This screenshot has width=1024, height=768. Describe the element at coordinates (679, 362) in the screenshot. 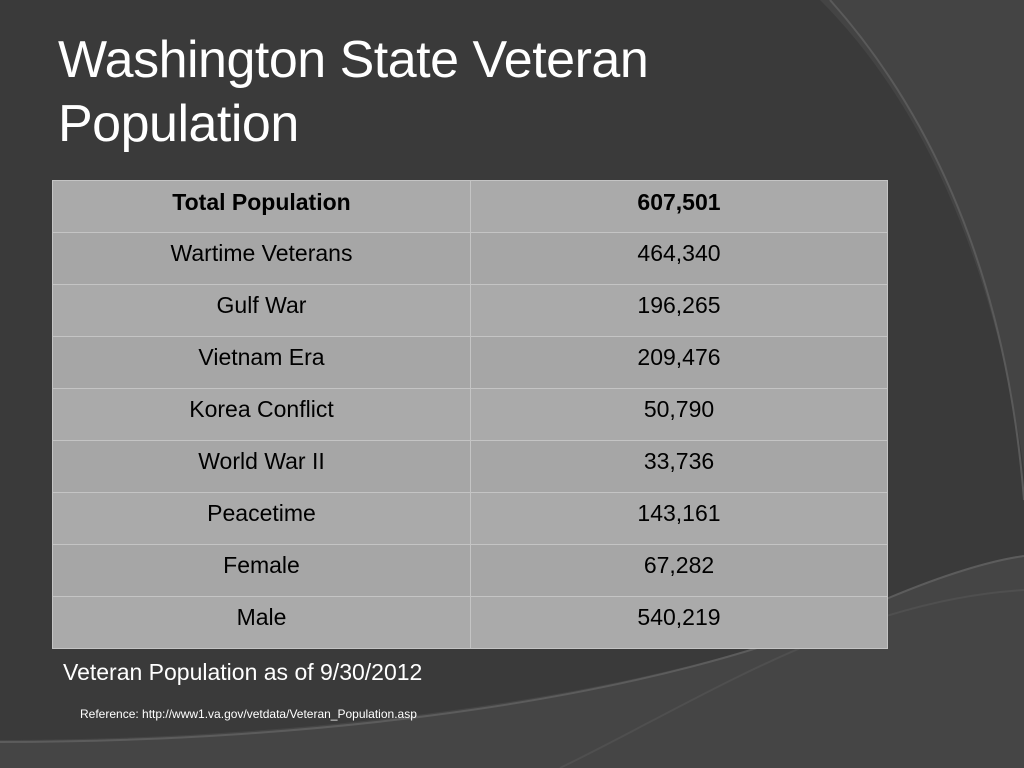

I see `row-value: 209,476` at that location.